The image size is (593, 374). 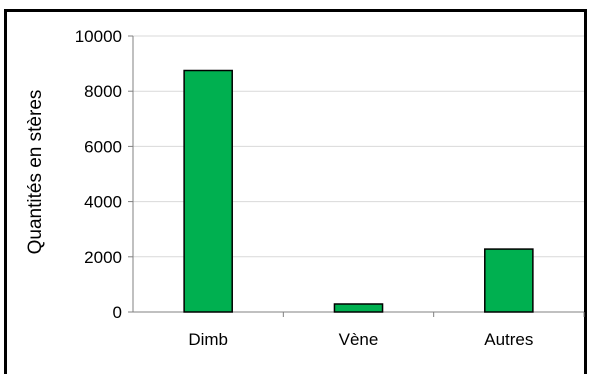 I want to click on y-tick-label-2: 4000, so click(x=103, y=202).